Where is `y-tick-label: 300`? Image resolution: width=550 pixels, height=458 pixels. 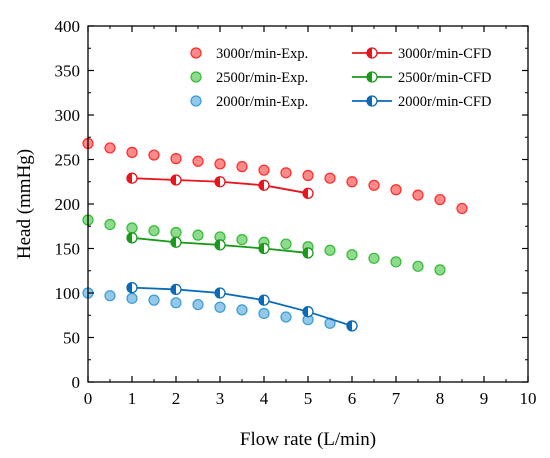
y-tick-label: 300 is located at coordinates (68, 115).